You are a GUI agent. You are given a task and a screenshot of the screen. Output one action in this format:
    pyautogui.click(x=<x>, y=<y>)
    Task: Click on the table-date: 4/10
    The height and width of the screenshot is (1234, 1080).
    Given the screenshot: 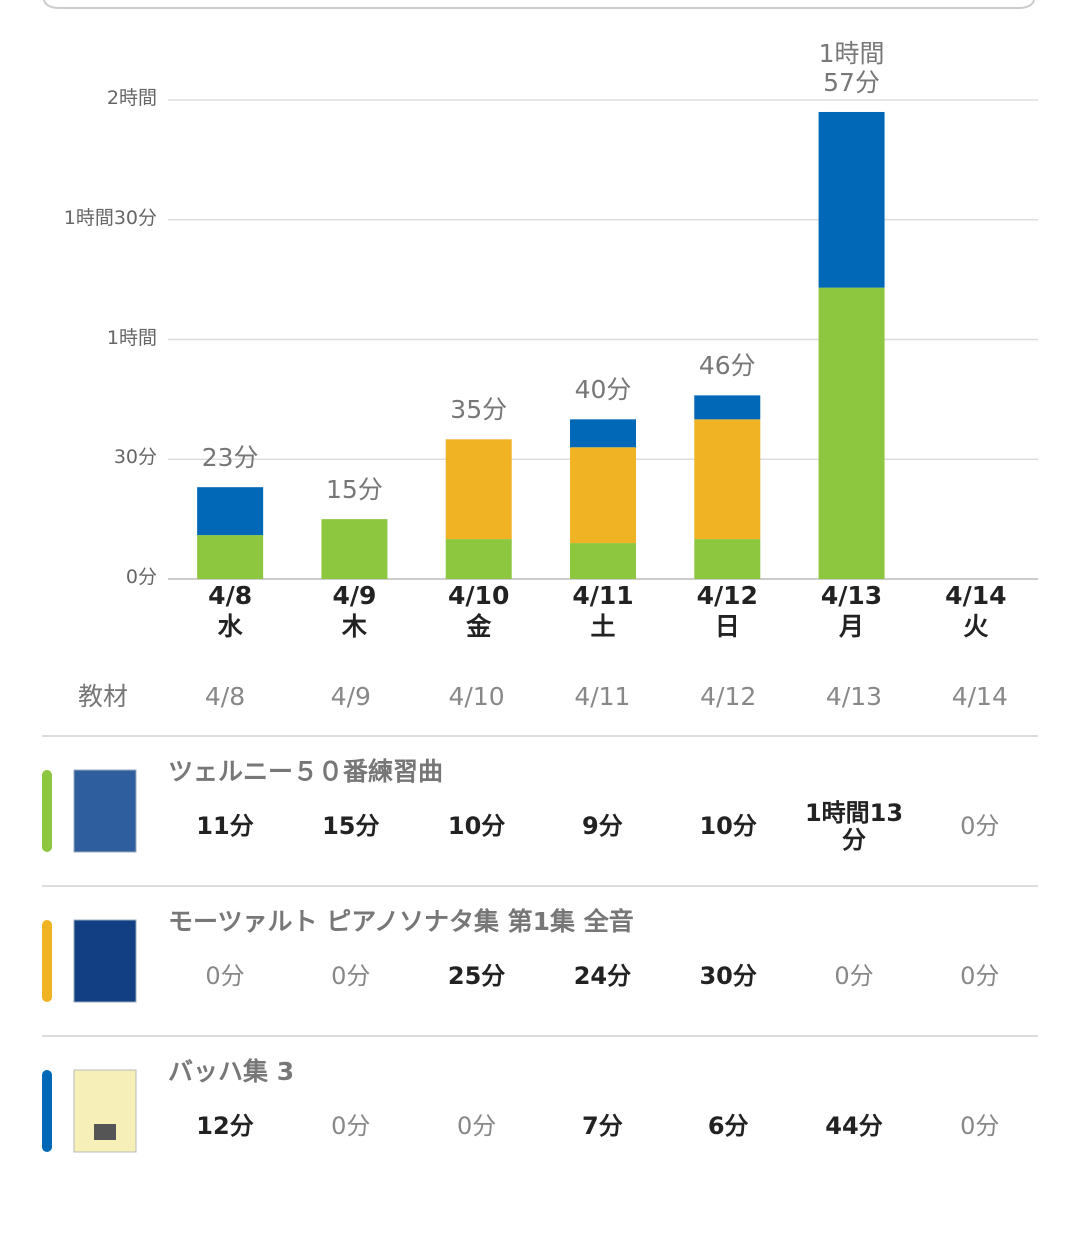 What is the action you would take?
    pyautogui.click(x=476, y=696)
    